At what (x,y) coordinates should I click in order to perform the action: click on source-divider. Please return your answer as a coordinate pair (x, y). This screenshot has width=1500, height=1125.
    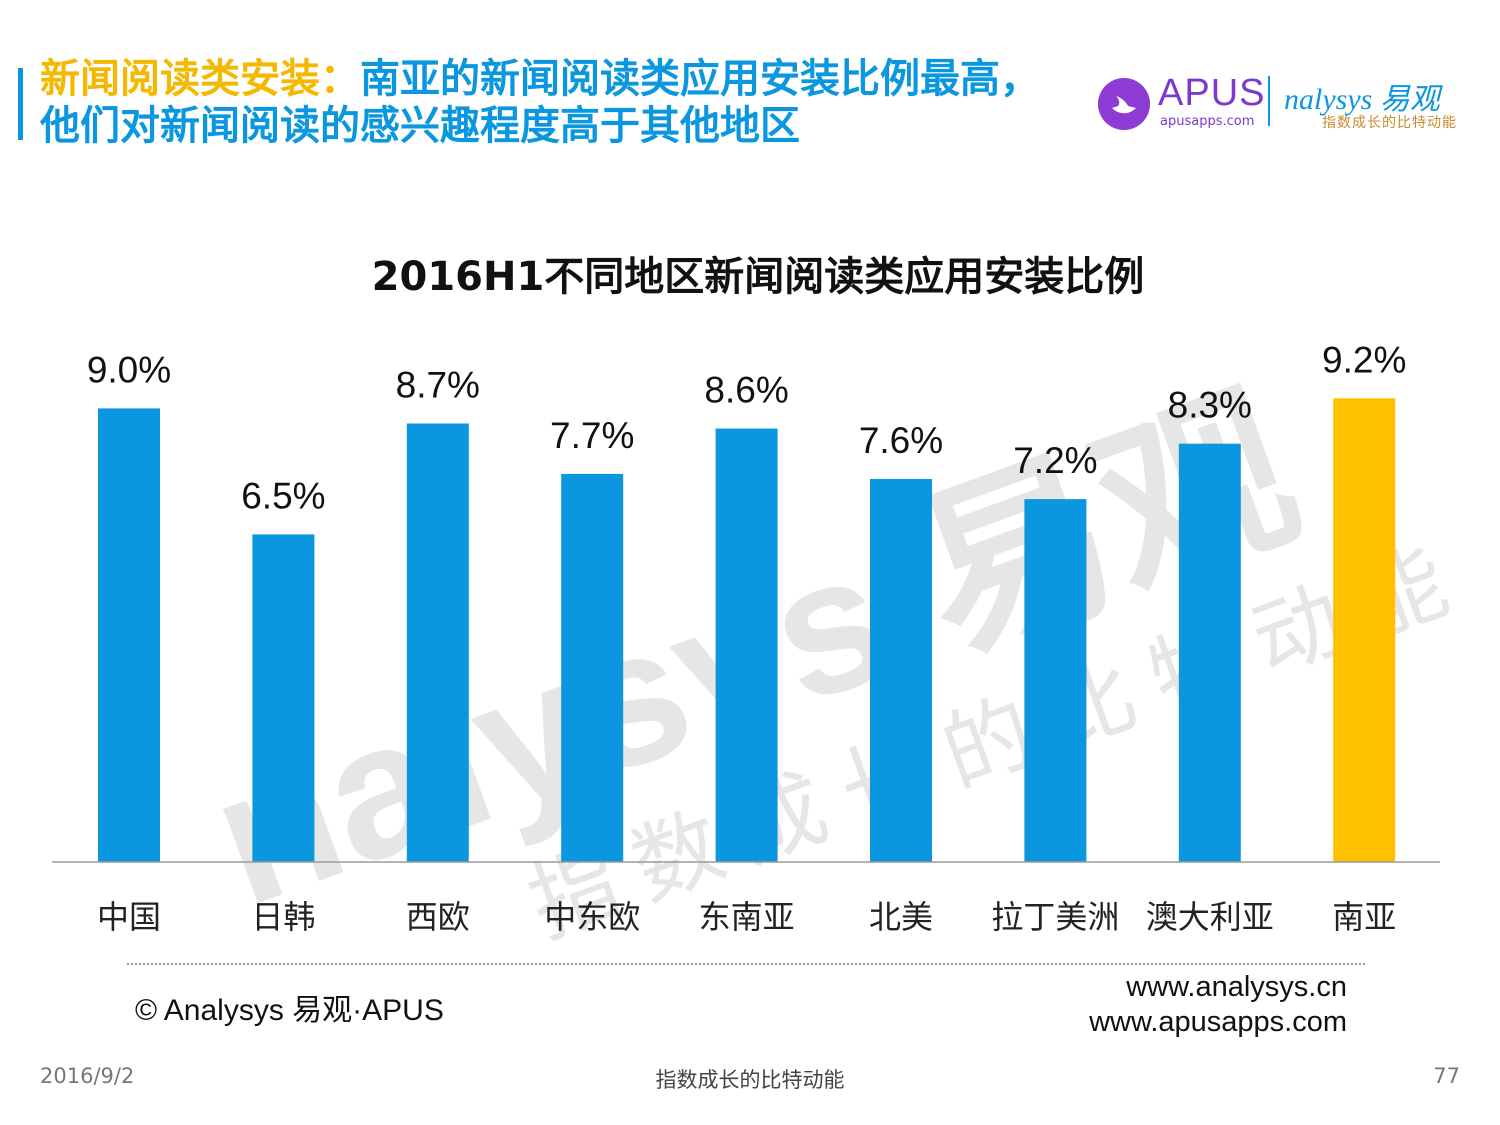
    Looking at the image, I should click on (746, 964).